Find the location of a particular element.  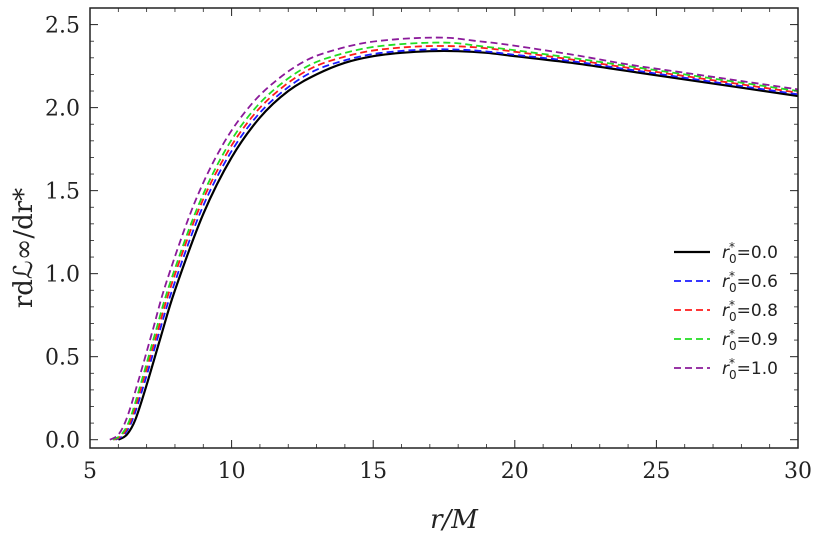

legend-label-0: r* 0=0.0 is located at coordinates (750, 253).